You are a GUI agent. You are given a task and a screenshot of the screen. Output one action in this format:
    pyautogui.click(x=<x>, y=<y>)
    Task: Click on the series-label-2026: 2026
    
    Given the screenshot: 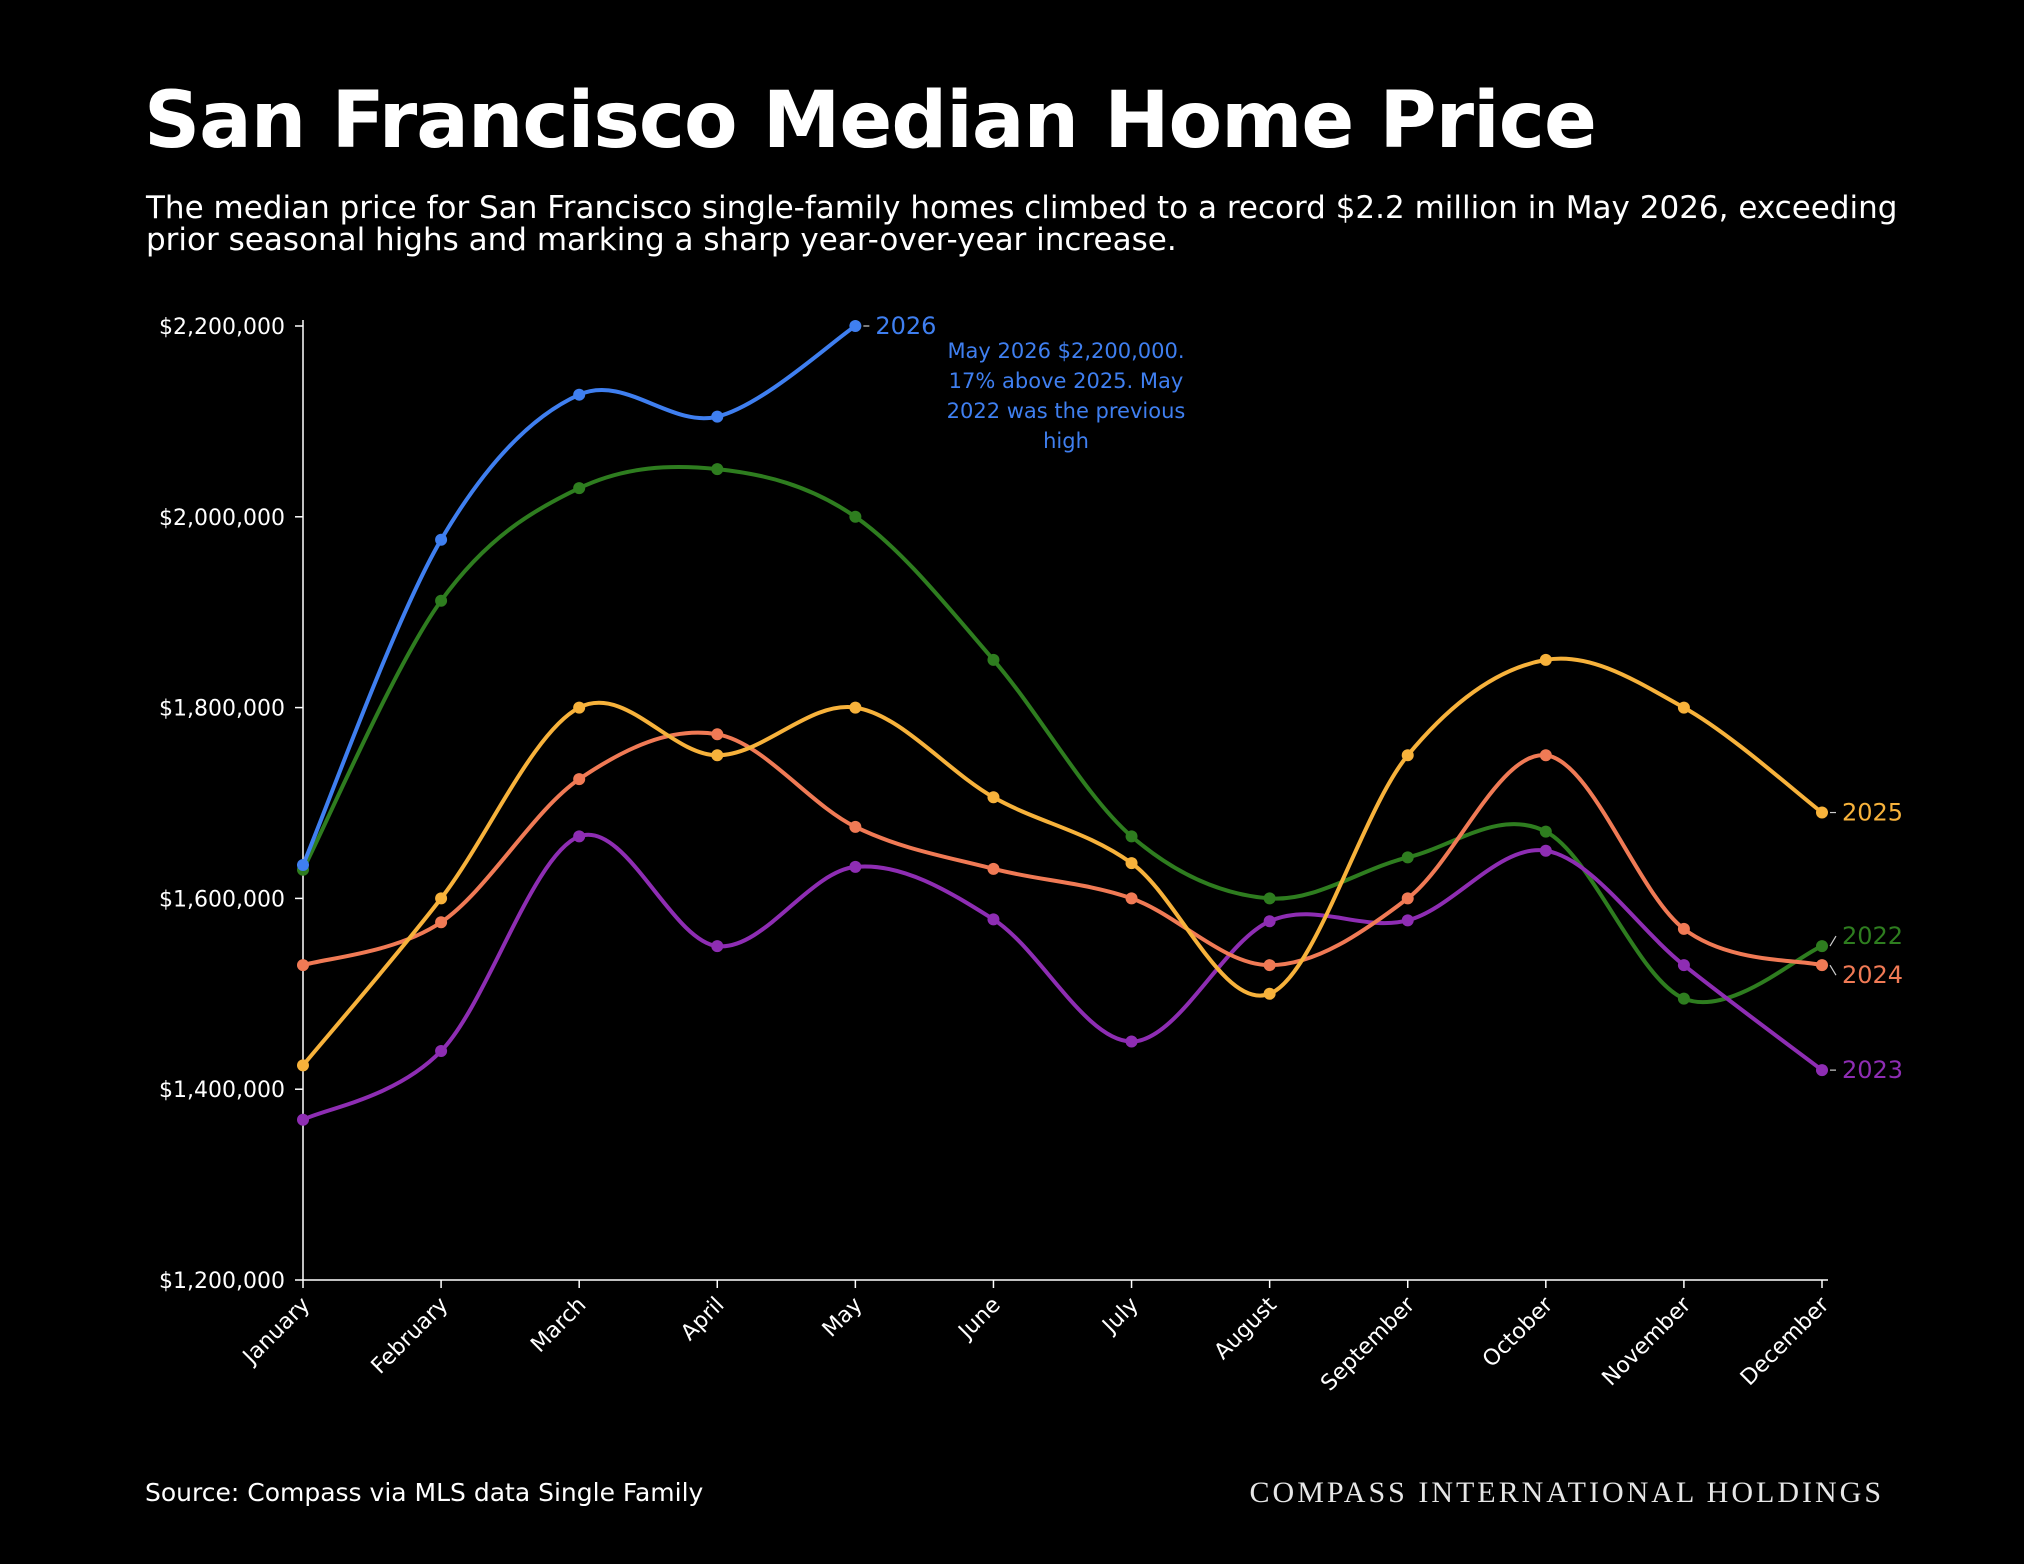 What is the action you would take?
    pyautogui.click(x=905, y=326)
    